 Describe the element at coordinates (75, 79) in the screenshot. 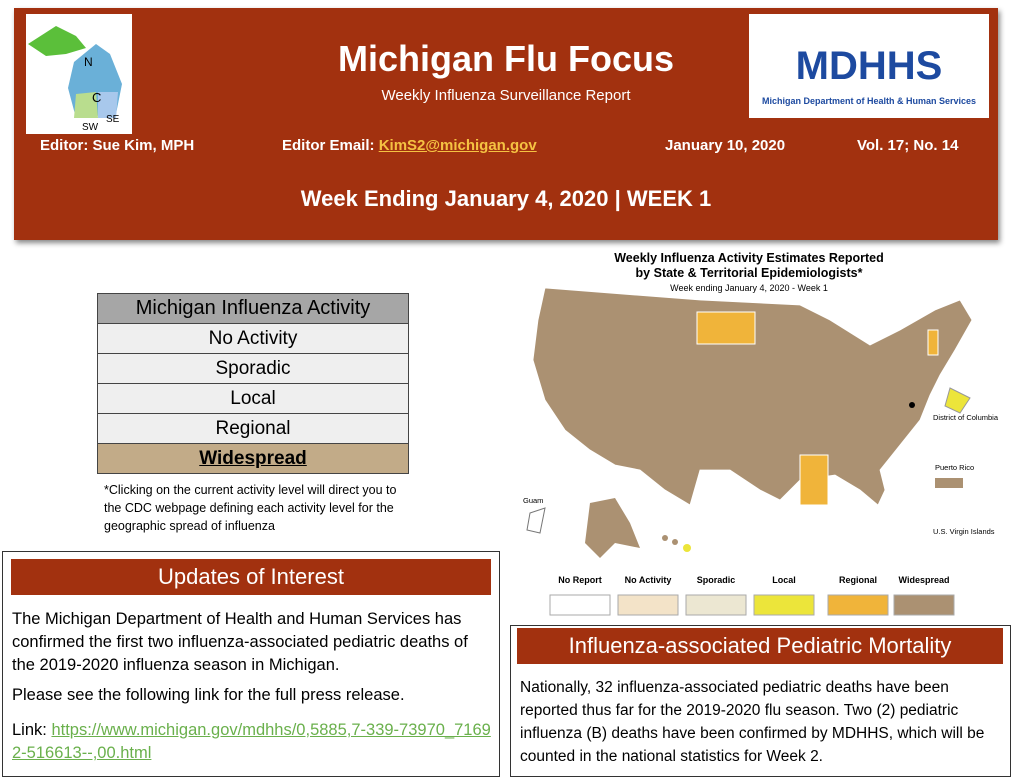

I see `michigan-map-icon: N C SW SE` at that location.